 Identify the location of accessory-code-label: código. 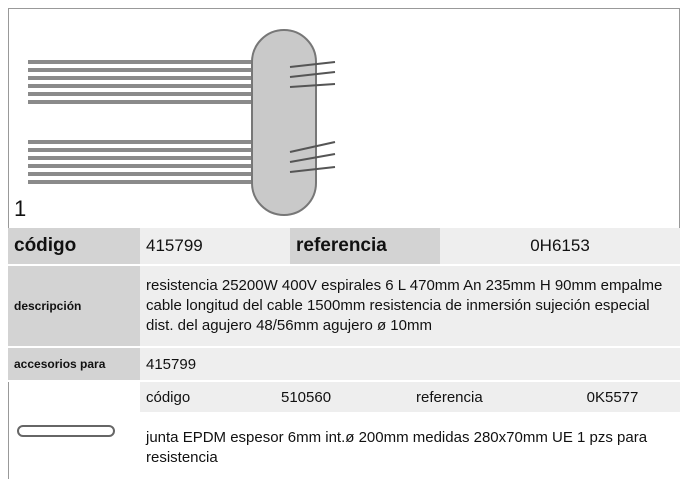
(207, 397).